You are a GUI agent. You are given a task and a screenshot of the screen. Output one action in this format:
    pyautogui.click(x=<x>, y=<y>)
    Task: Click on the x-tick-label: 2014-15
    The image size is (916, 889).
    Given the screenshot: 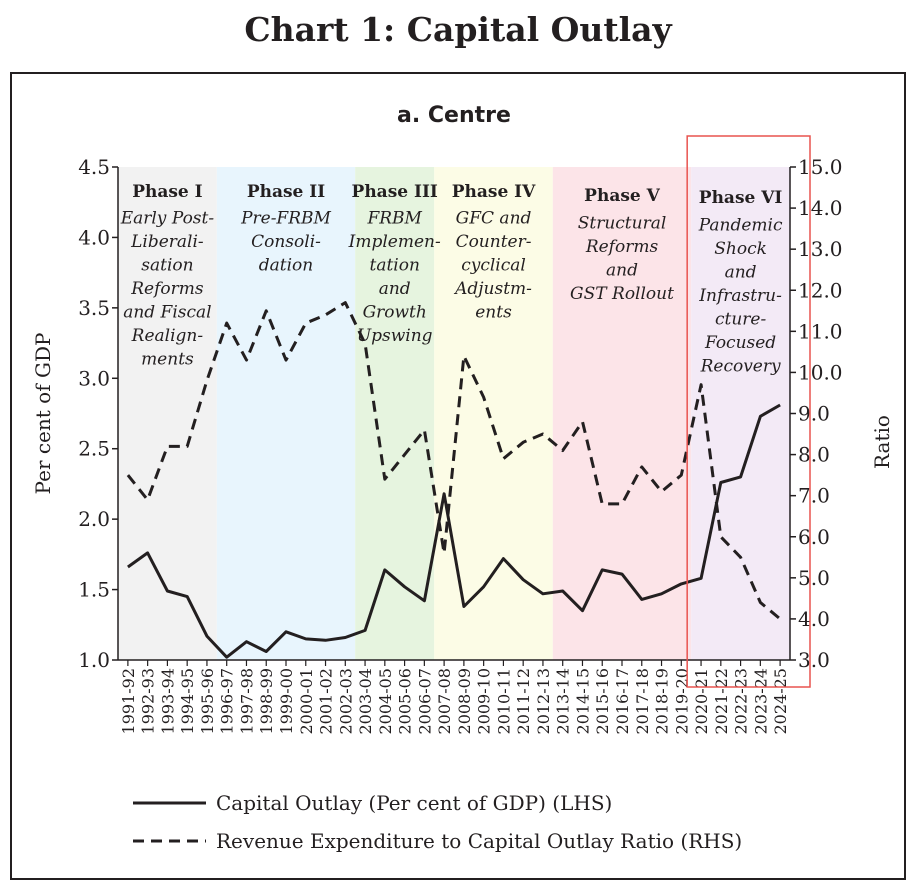 What is the action you would take?
    pyautogui.click(x=582, y=701)
    